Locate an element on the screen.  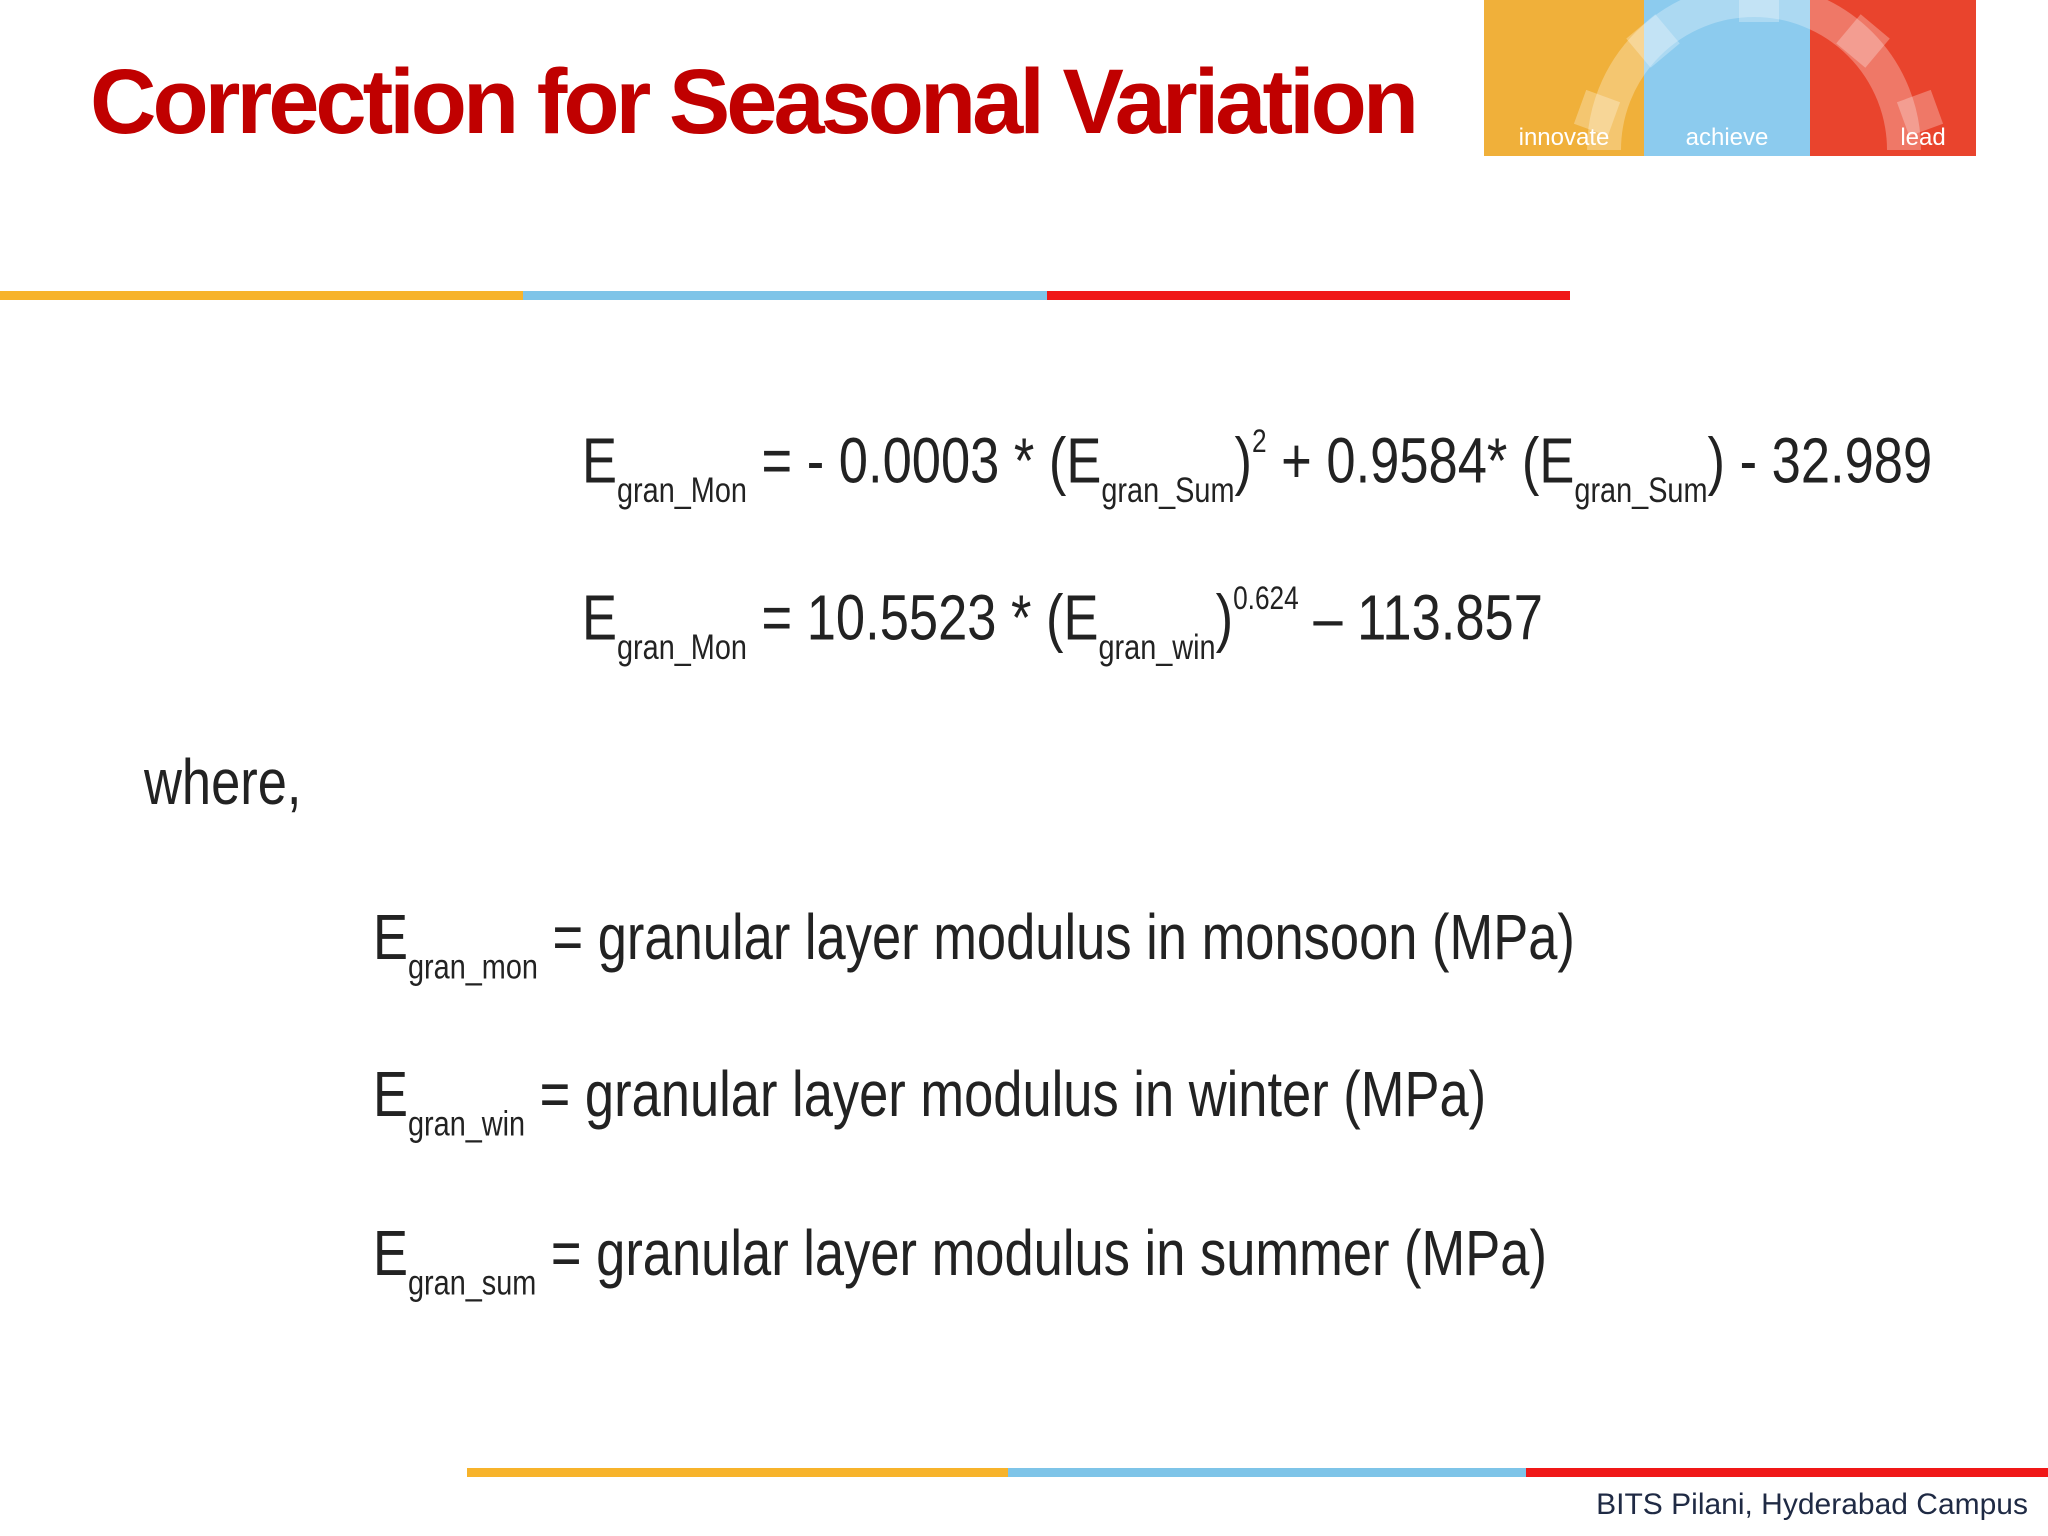
logo-segment-lead: lead is located at coordinates (1893, 78).